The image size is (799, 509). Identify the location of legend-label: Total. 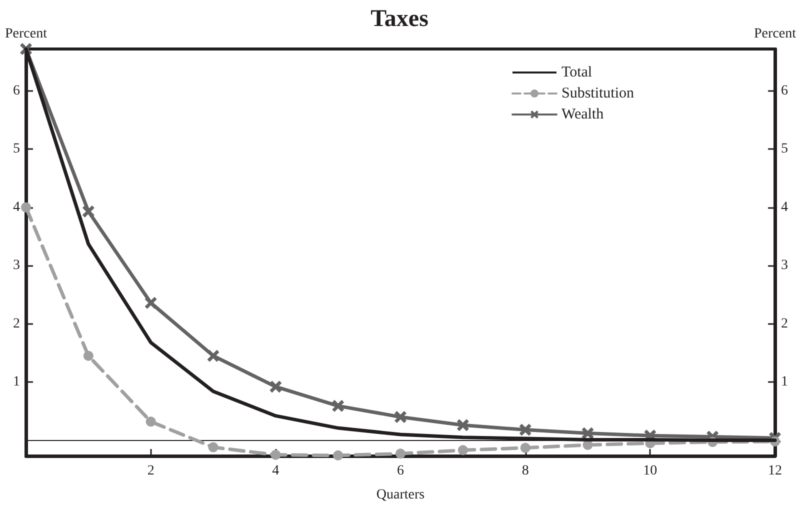
(576, 72).